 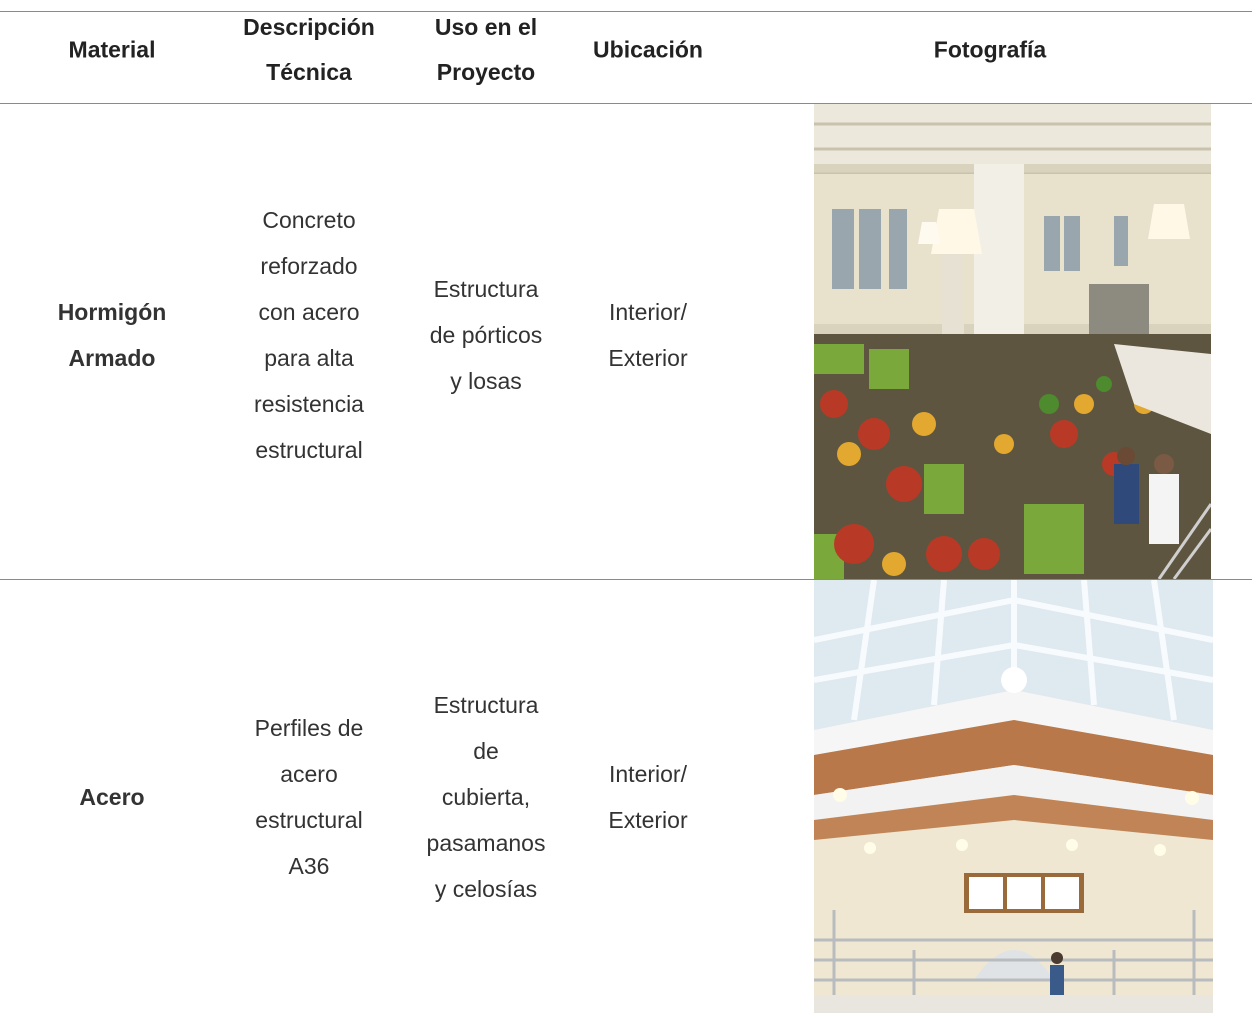 What do you see at coordinates (626, 11) in the screenshot?
I see `table-top-rule` at bounding box center [626, 11].